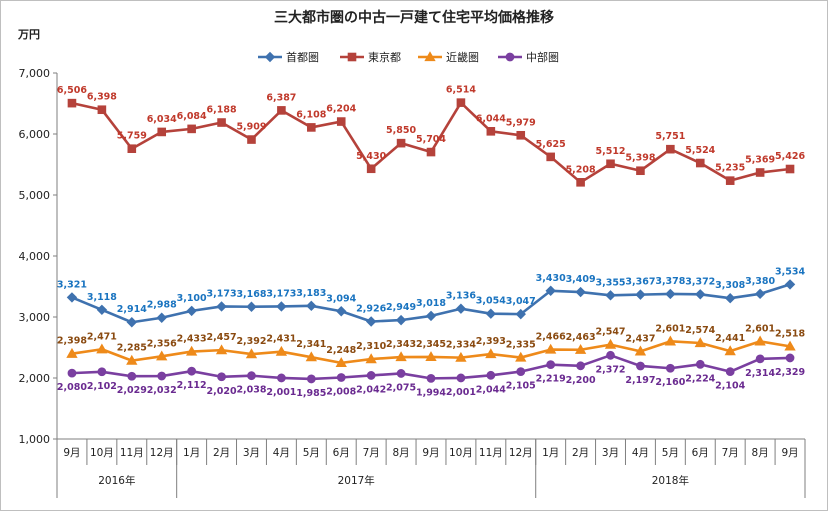 This screenshot has height=511, width=828. I want to click on x-tick-label: 9月, so click(71, 453).